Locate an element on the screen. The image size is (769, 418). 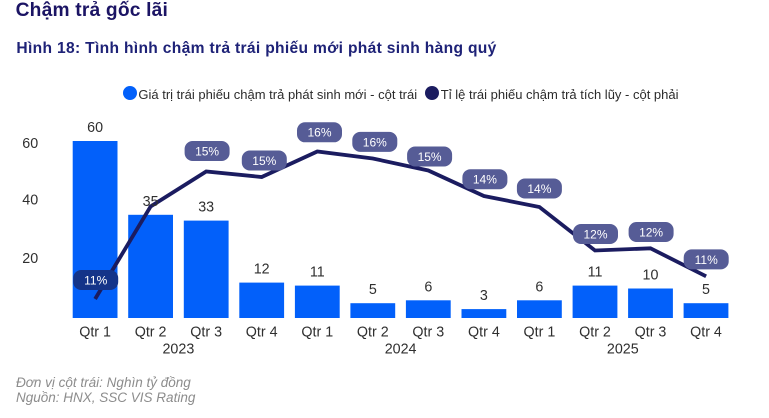
svg-text: 40 is located at coordinates (30, 201).